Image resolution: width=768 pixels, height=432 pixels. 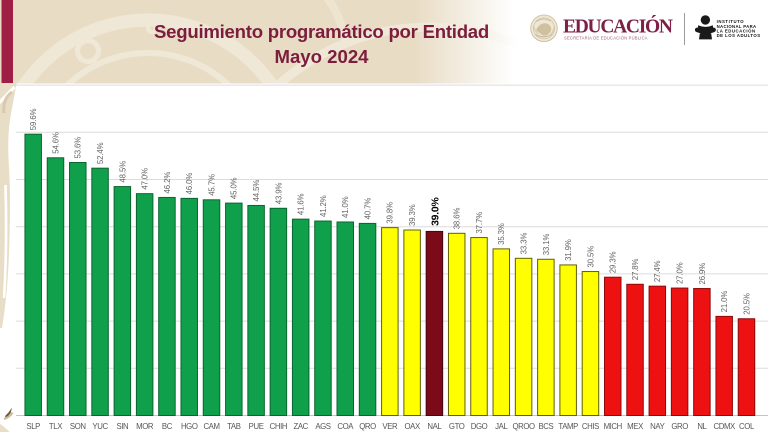 I want to click on svg-text: 45.7%, so click(x=211, y=185).